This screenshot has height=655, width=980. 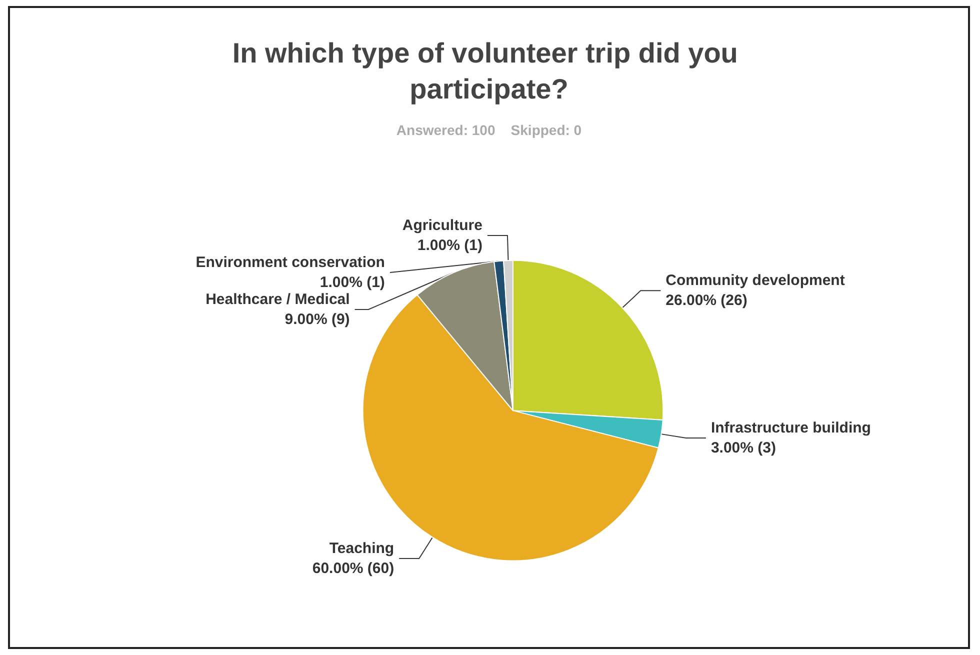 What do you see at coordinates (755, 281) in the screenshot?
I see `slice-label: Community development` at bounding box center [755, 281].